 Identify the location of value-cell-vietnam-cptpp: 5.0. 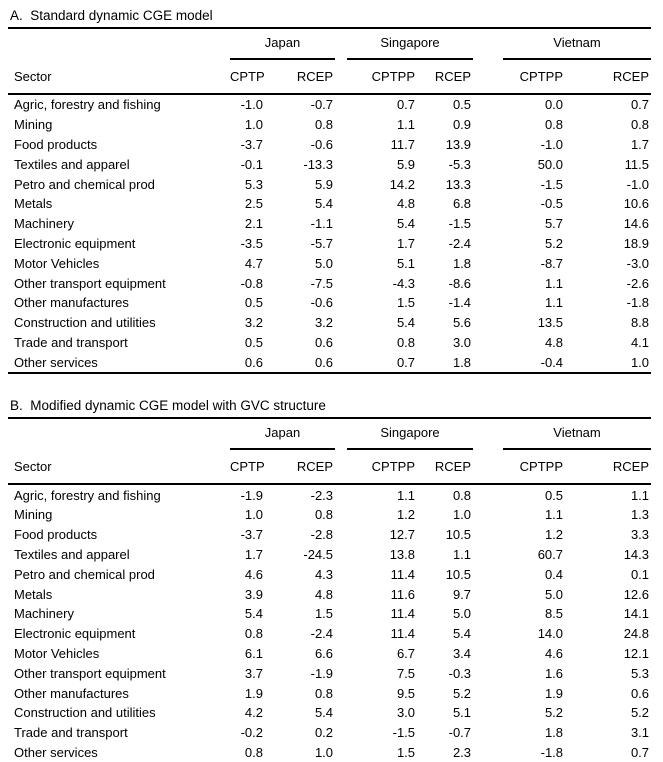
(554, 594).